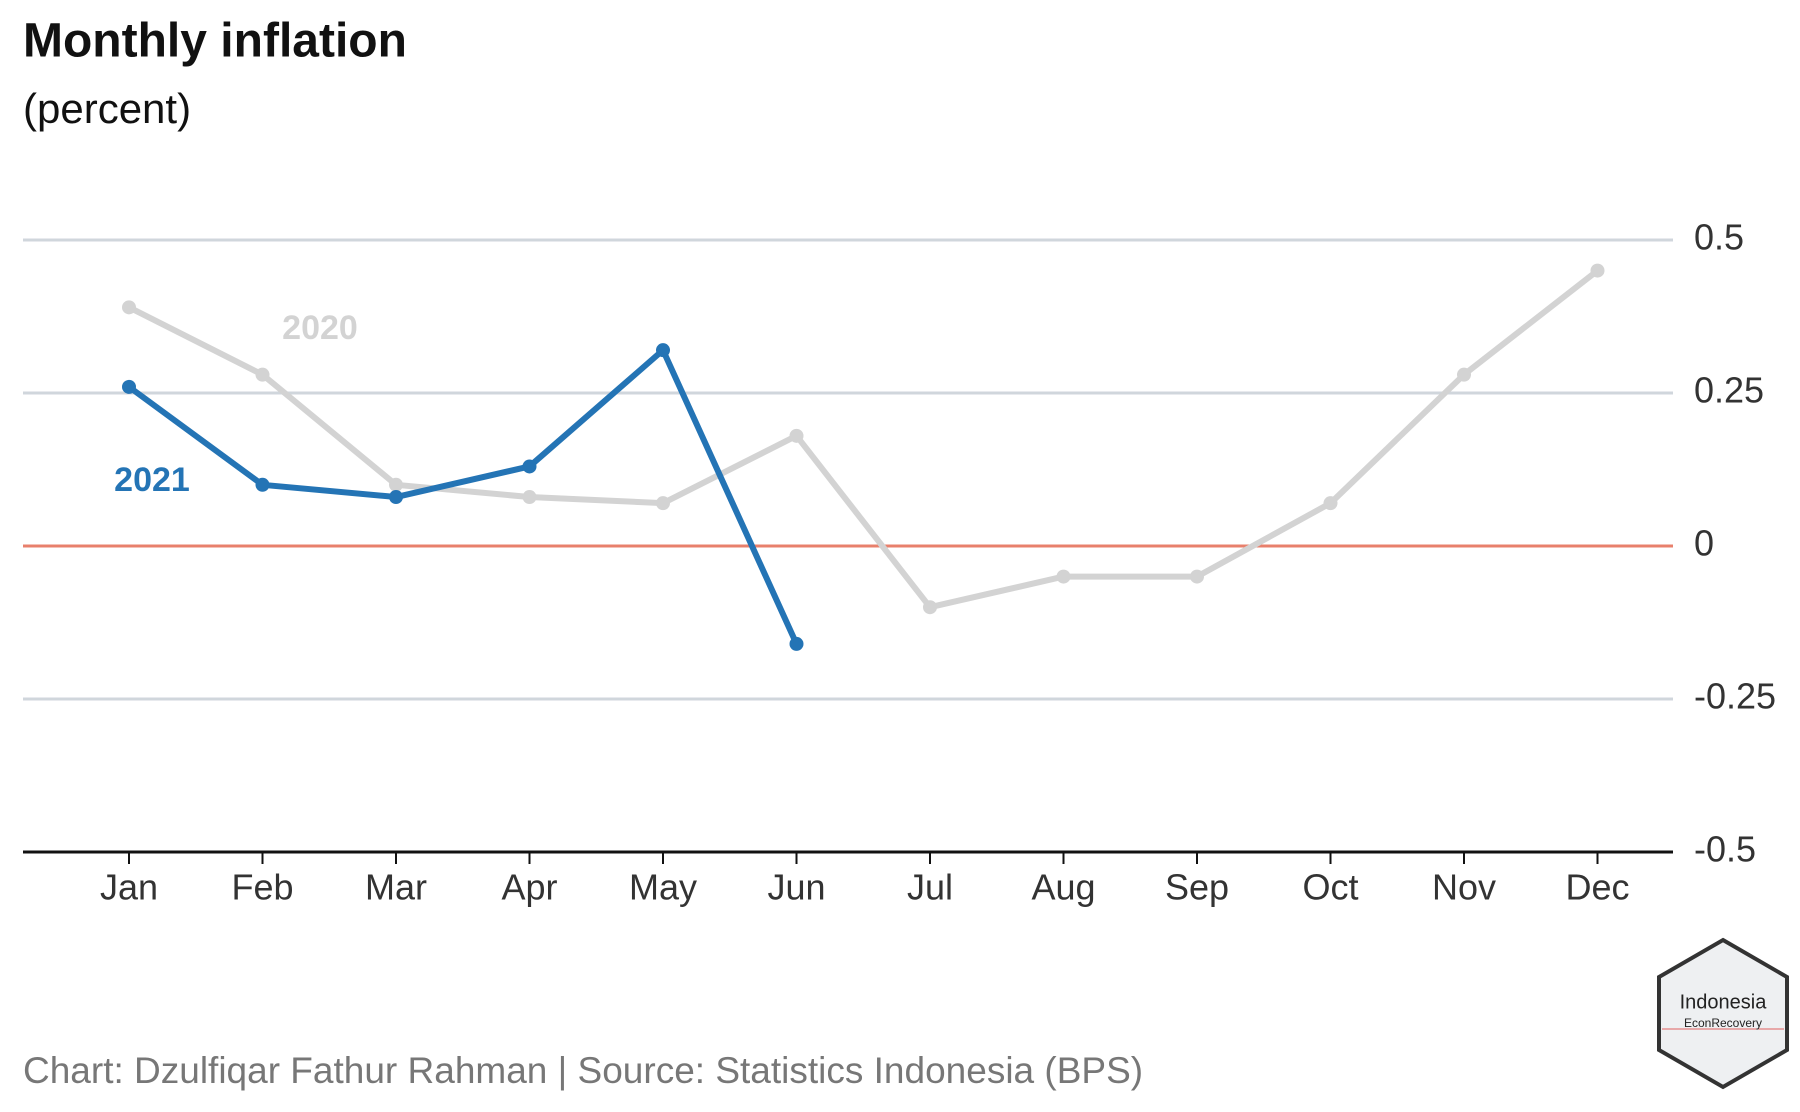 This screenshot has width=1800, height=1112. What do you see at coordinates (463, 496) in the screenshot?
I see `line` at bounding box center [463, 496].